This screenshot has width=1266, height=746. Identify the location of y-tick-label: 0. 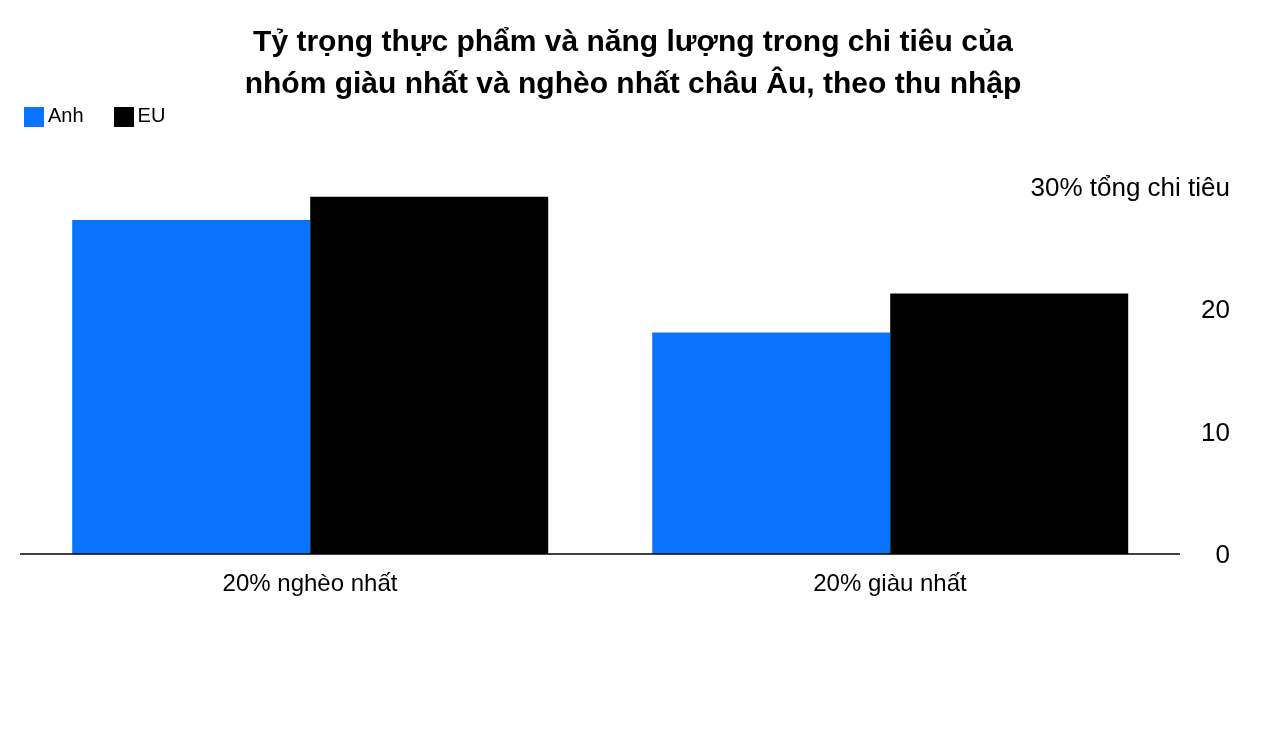
(1222, 554).